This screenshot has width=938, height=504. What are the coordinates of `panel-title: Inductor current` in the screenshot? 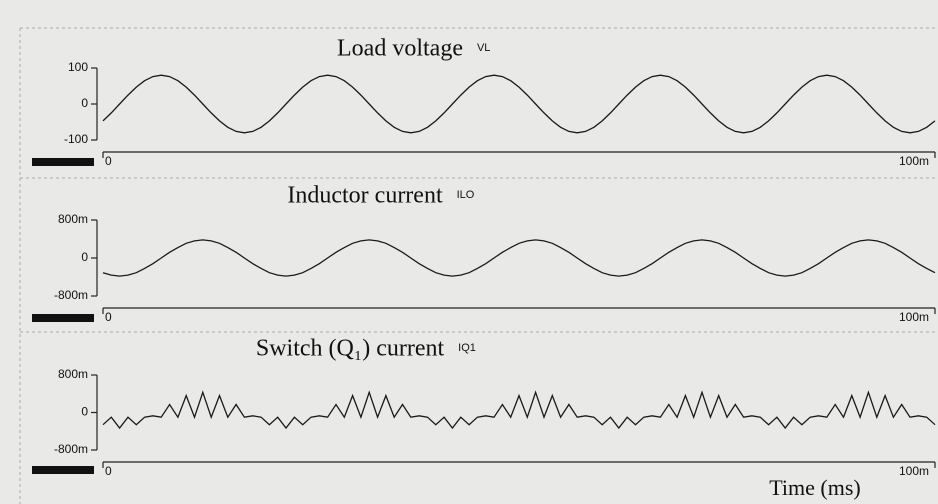 It's located at (365, 196).